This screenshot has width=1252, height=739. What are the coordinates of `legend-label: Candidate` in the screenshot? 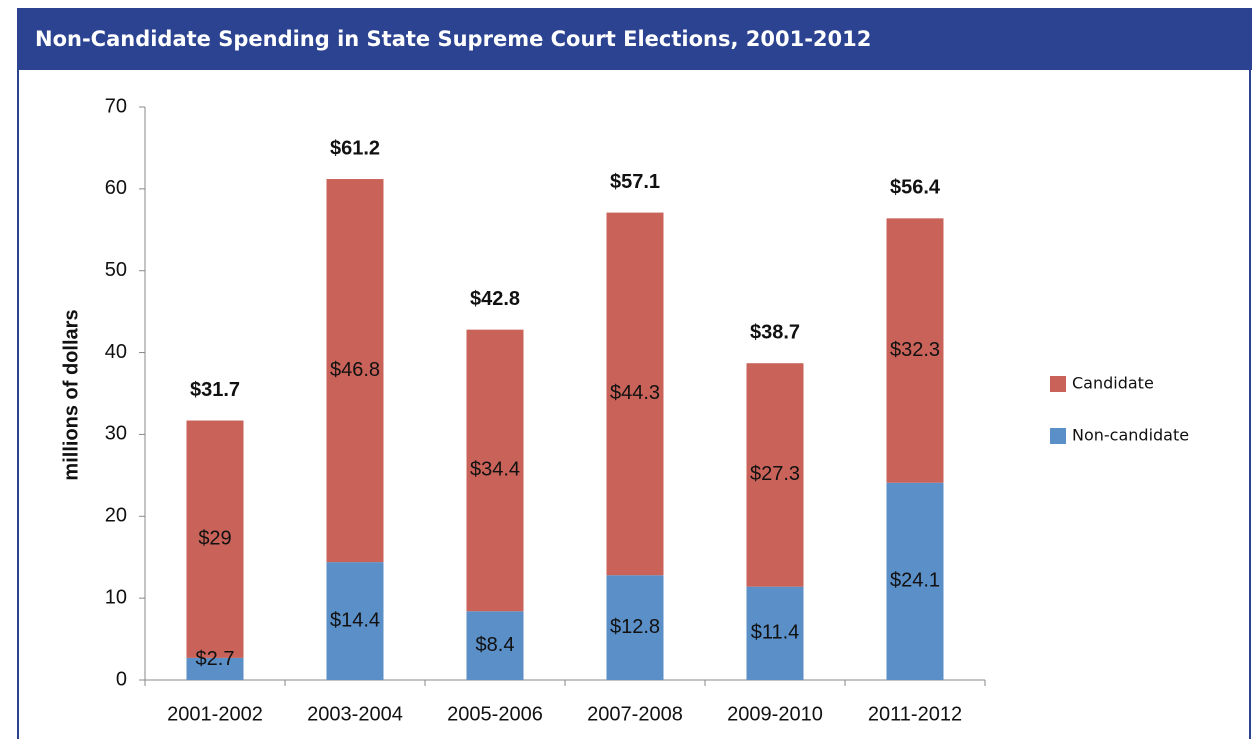 It's located at (1113, 383).